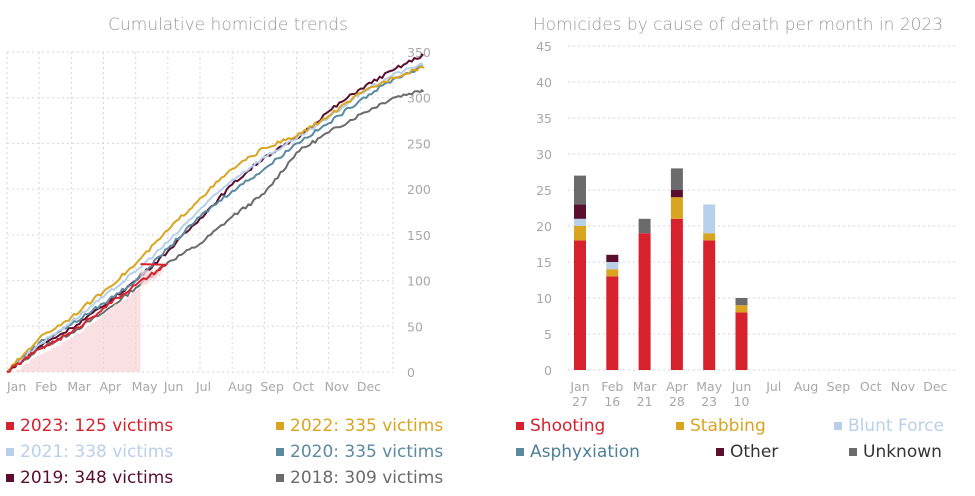  What do you see at coordinates (419, 98) in the screenshot?
I see `y-tick-label: 300` at bounding box center [419, 98].